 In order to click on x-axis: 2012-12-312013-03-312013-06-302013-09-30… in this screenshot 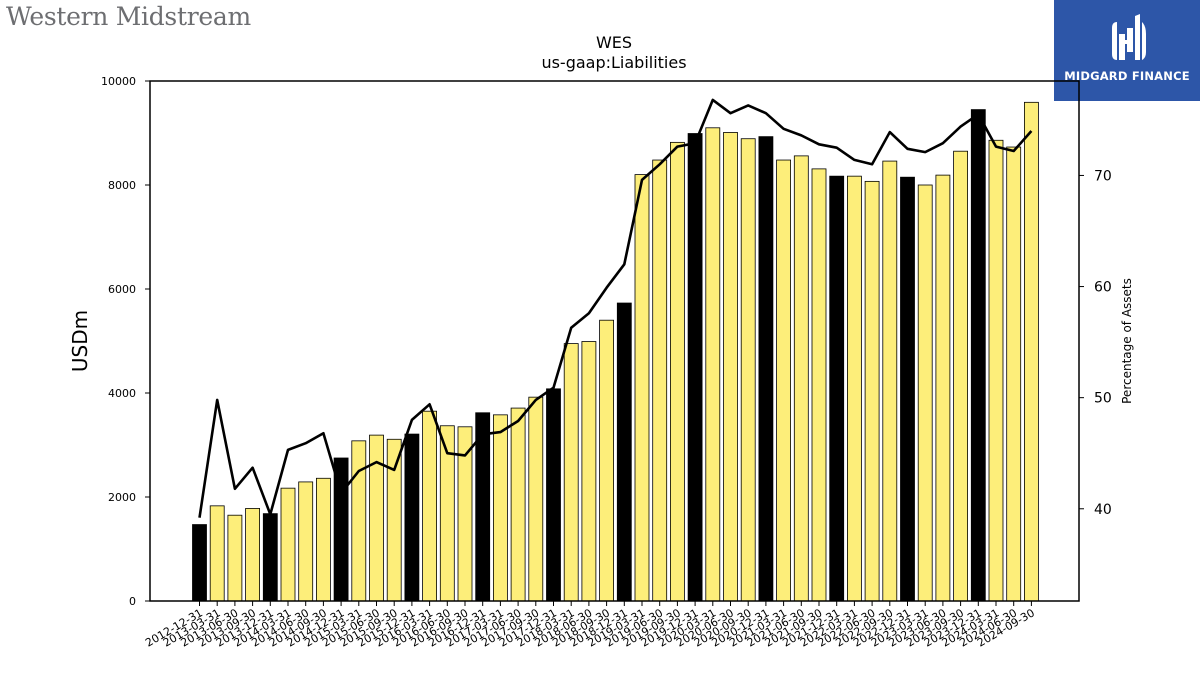, I will do `click(590, 625)`.